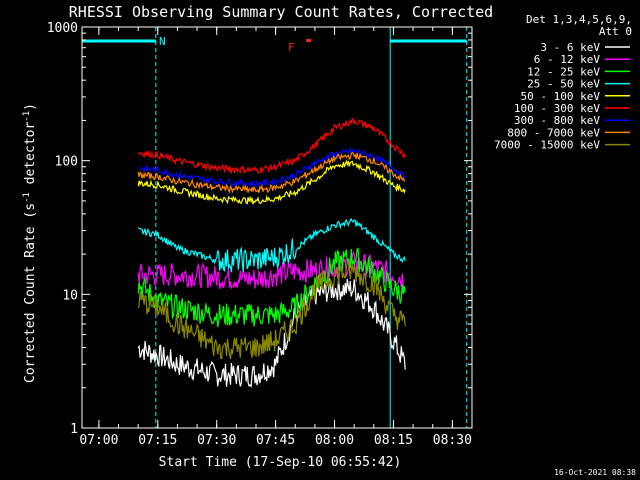  I want to click on x-tick-label-3: 07:45, so click(275, 440).